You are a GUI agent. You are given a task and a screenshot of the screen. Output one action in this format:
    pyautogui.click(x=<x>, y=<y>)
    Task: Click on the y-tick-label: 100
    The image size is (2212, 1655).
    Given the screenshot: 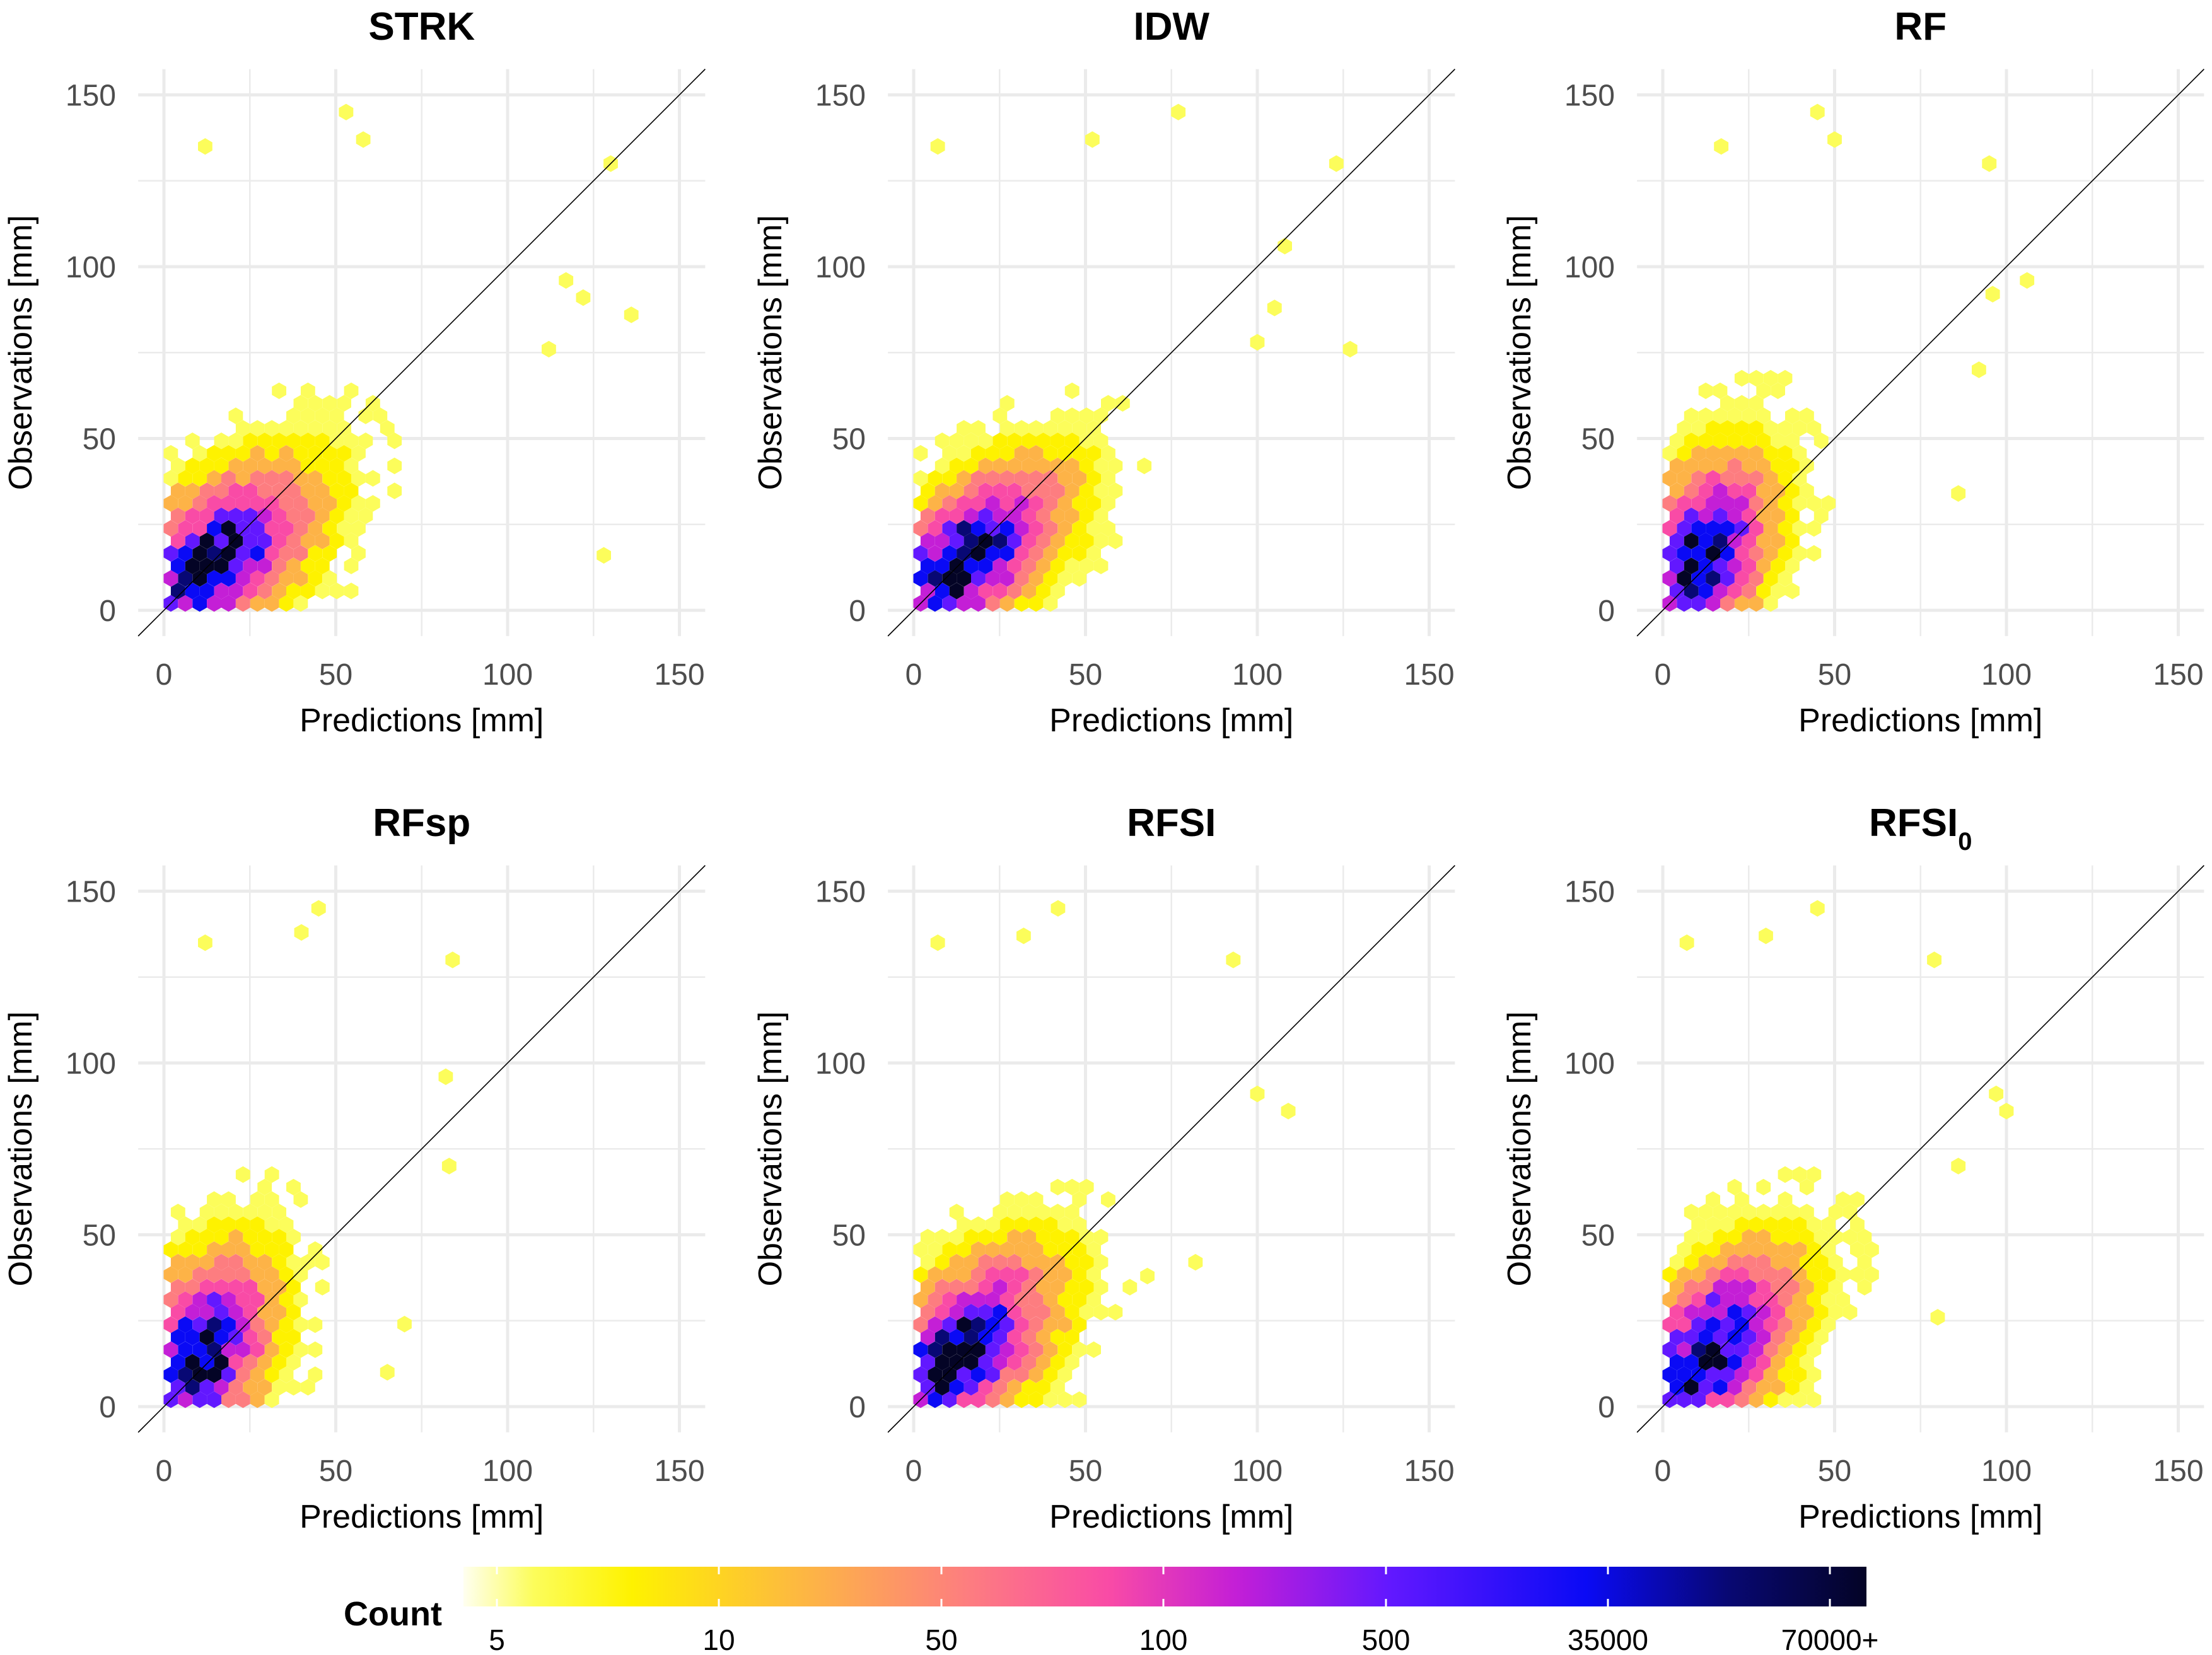 What is the action you would take?
    pyautogui.click(x=91, y=1064)
    